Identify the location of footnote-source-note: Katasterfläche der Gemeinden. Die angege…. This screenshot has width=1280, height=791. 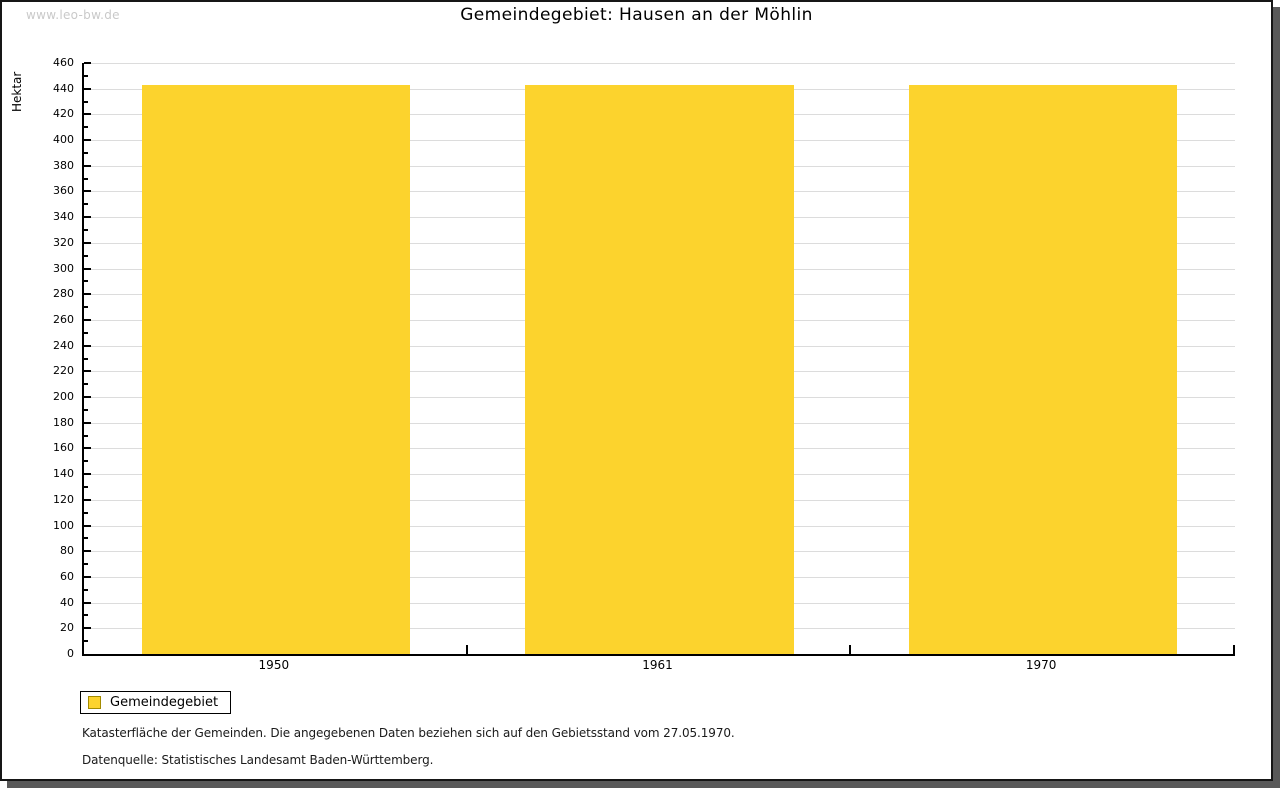
(408, 733).